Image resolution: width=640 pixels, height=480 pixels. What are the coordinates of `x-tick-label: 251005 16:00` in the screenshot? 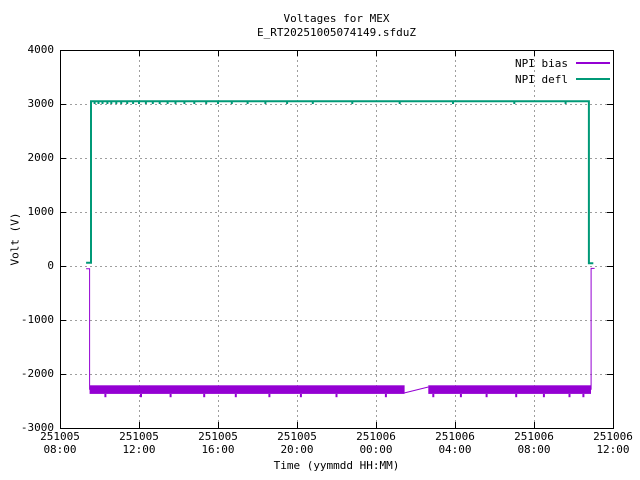 It's located at (218, 443).